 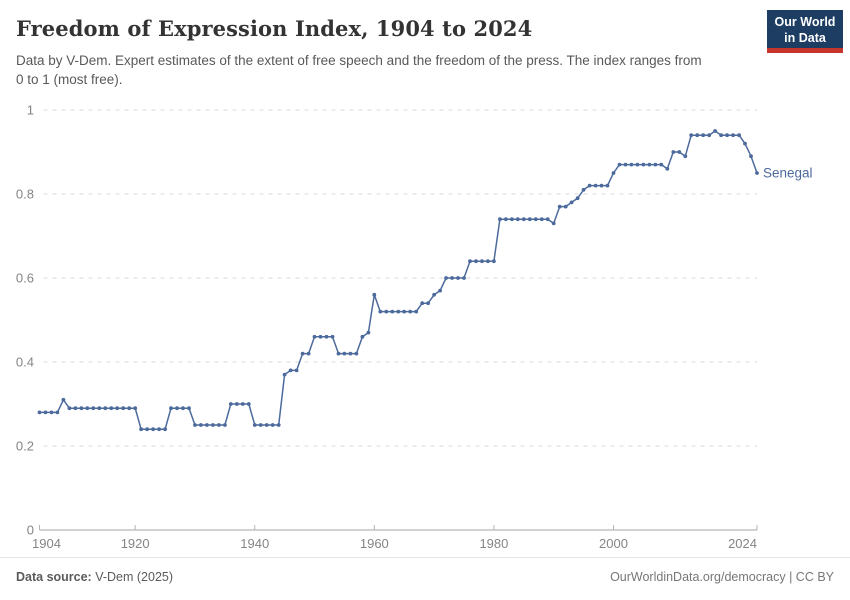 I want to click on owid-logo-red-bar, so click(x=805, y=50).